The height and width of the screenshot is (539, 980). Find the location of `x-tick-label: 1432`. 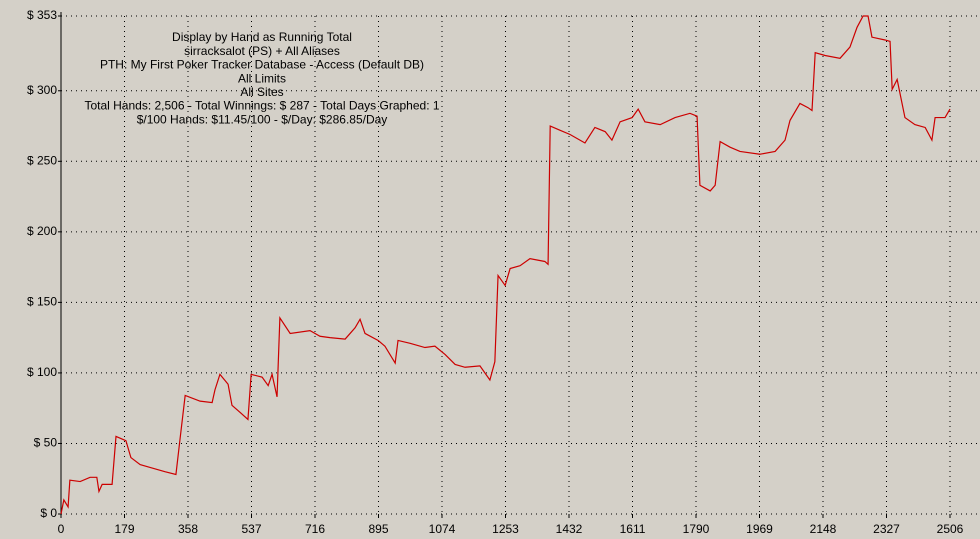

x-tick-label: 1432 is located at coordinates (569, 529).